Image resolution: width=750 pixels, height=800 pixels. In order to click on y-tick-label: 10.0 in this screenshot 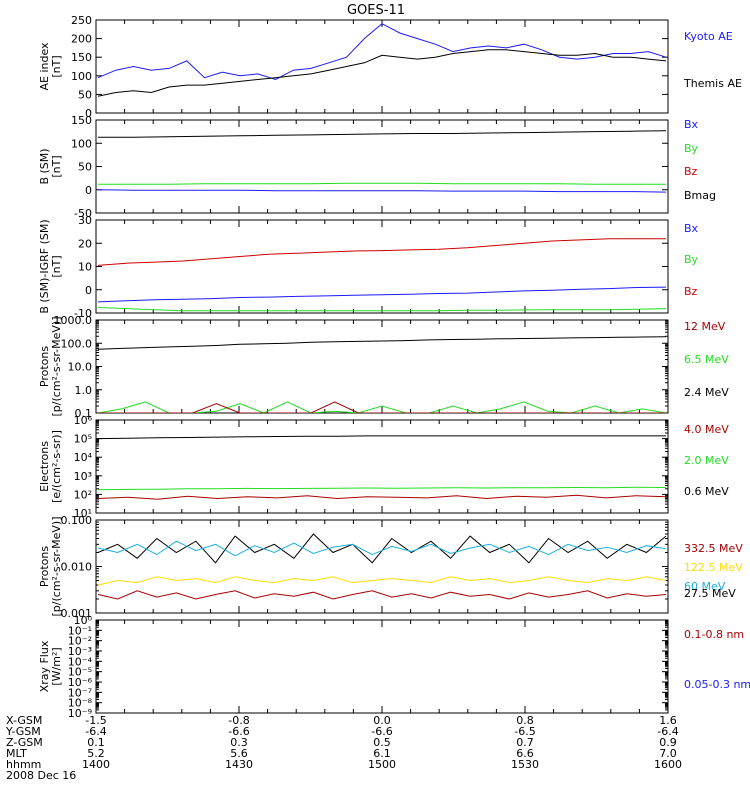, I will do `click(80, 367)`.